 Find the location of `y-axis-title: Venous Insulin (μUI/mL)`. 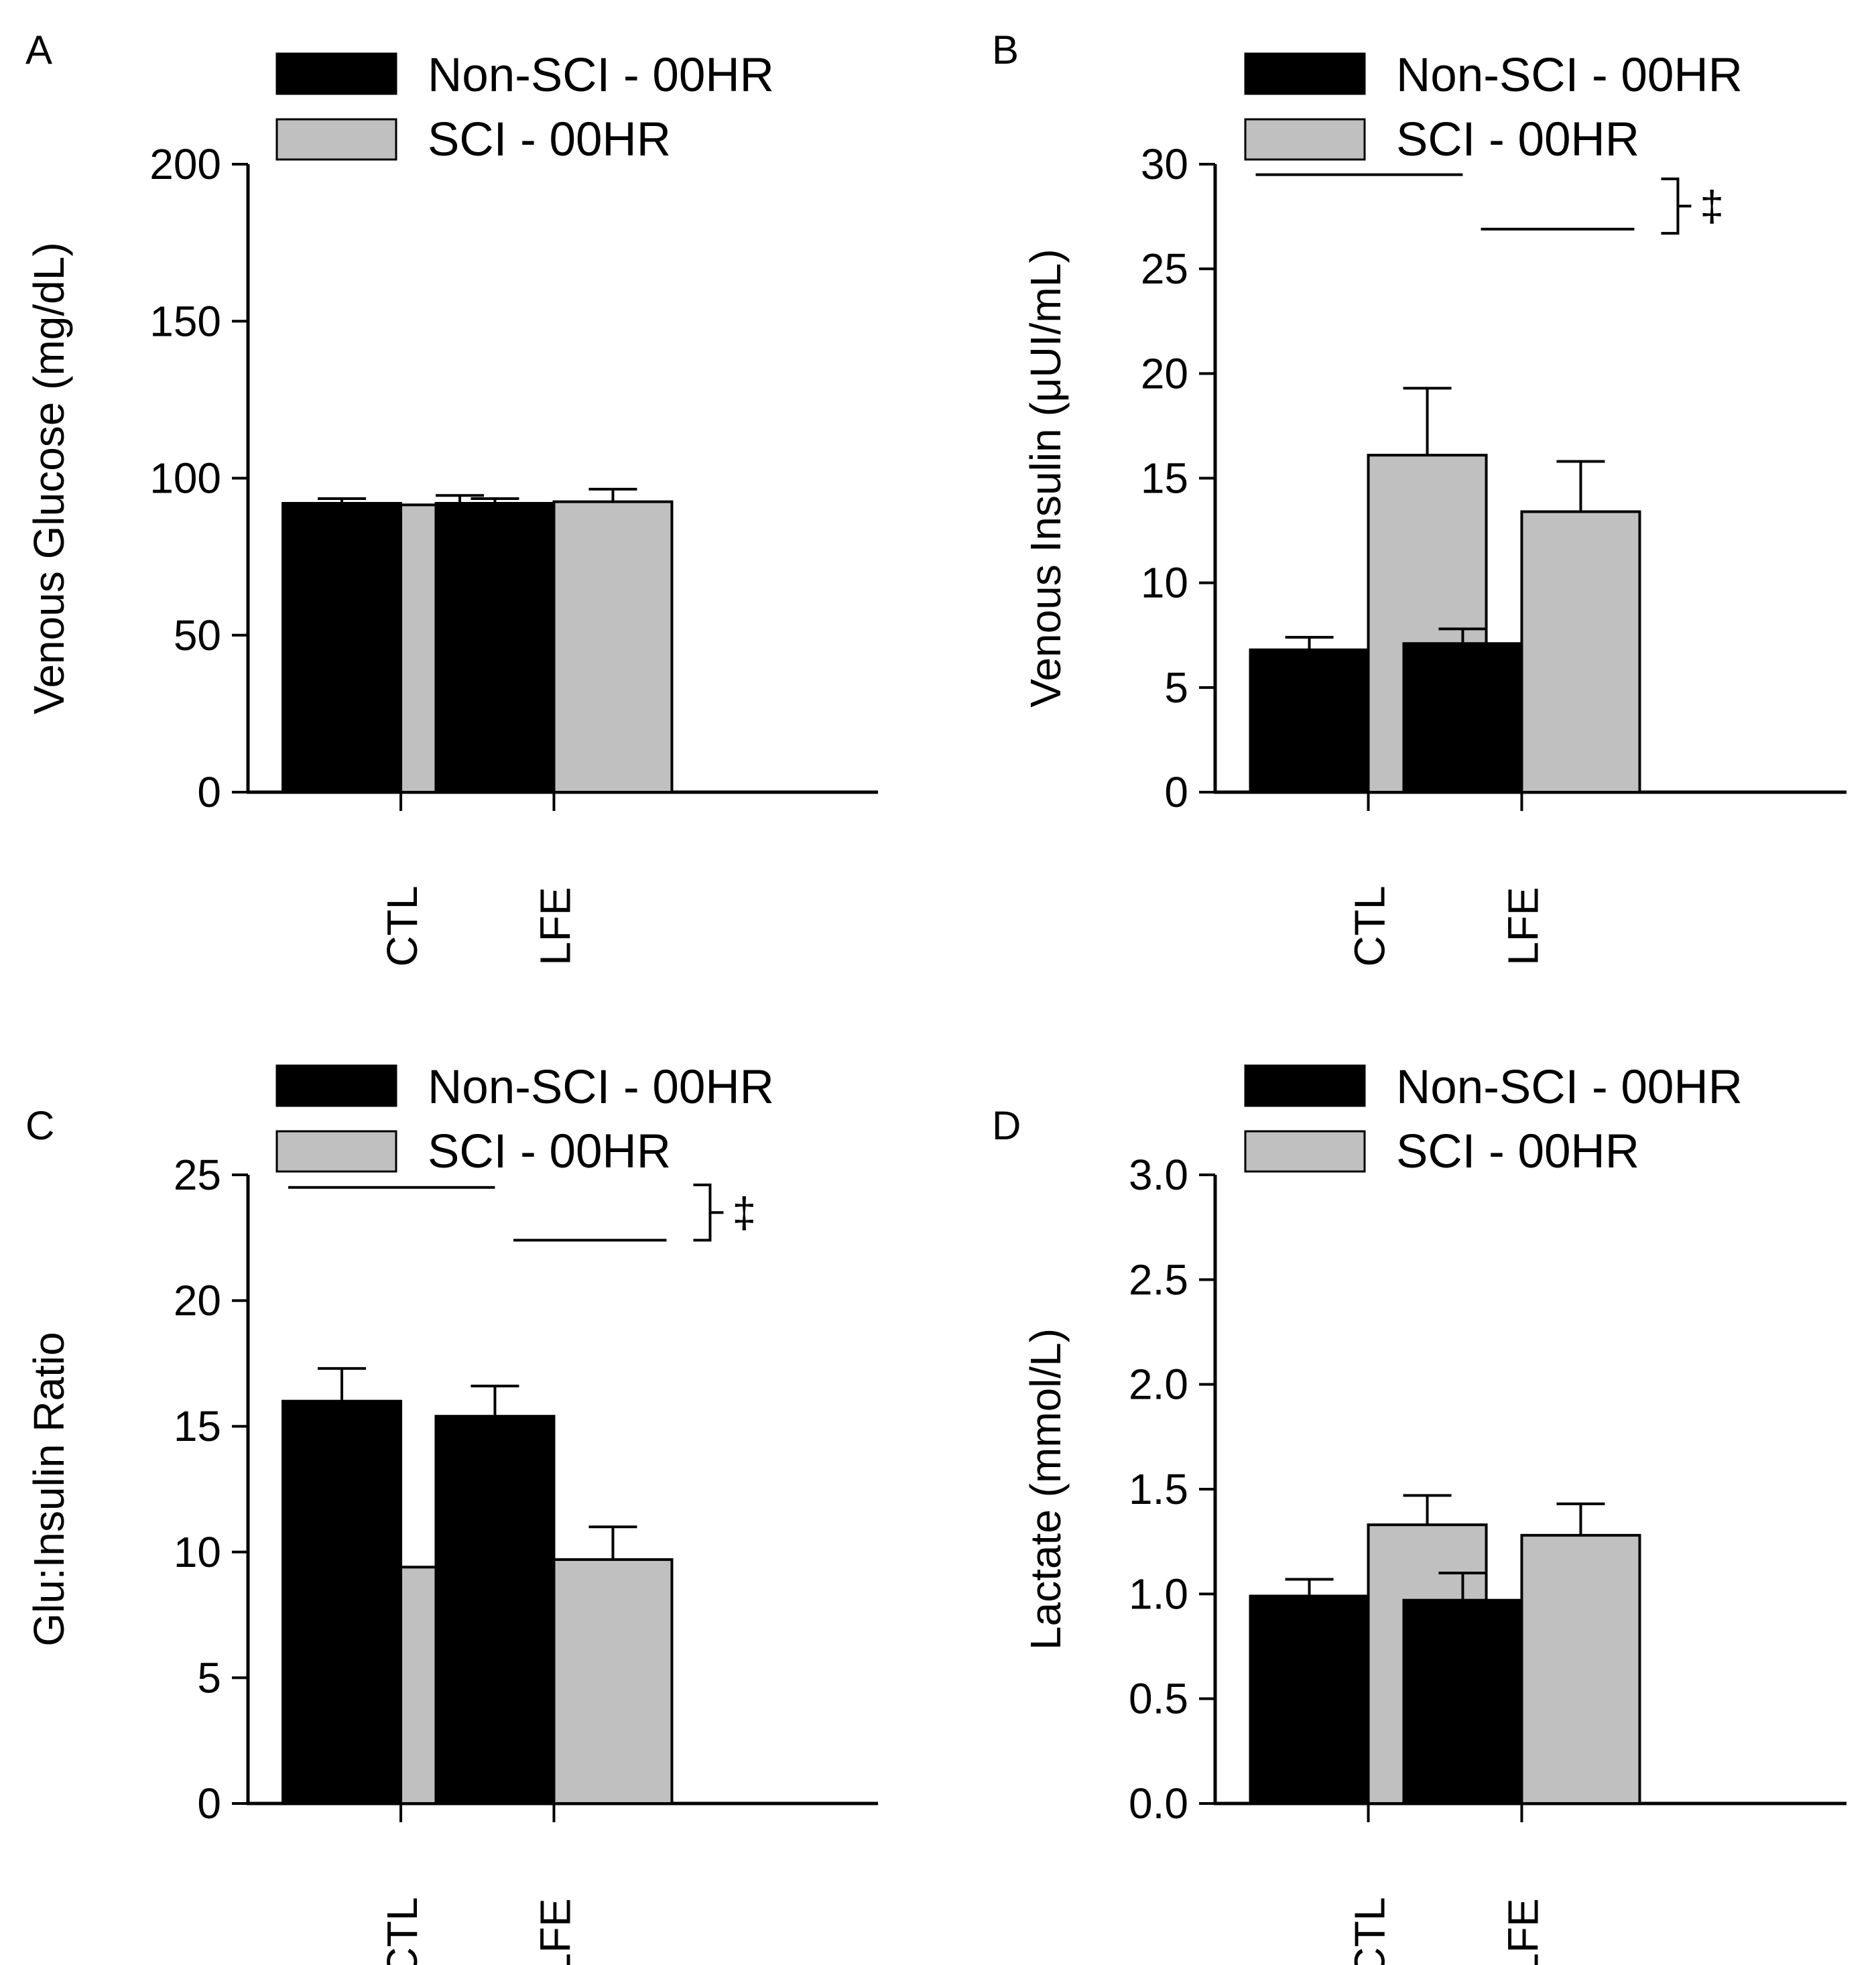

y-axis-title: Venous Insulin (μUI/mL) is located at coordinates (1045, 478).